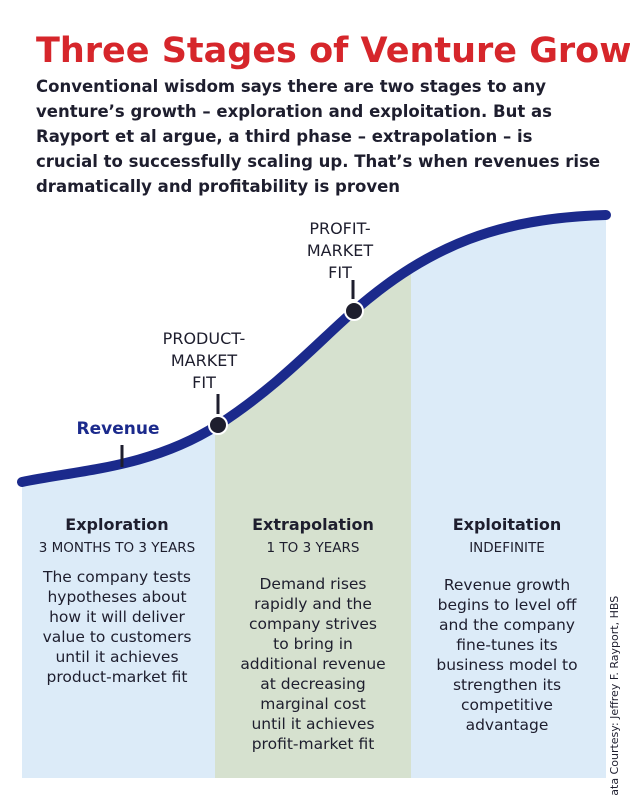 The height and width of the screenshot is (795, 630). Describe the element at coordinates (507, 605) in the screenshot. I see `stage-description: begins to level off` at that location.